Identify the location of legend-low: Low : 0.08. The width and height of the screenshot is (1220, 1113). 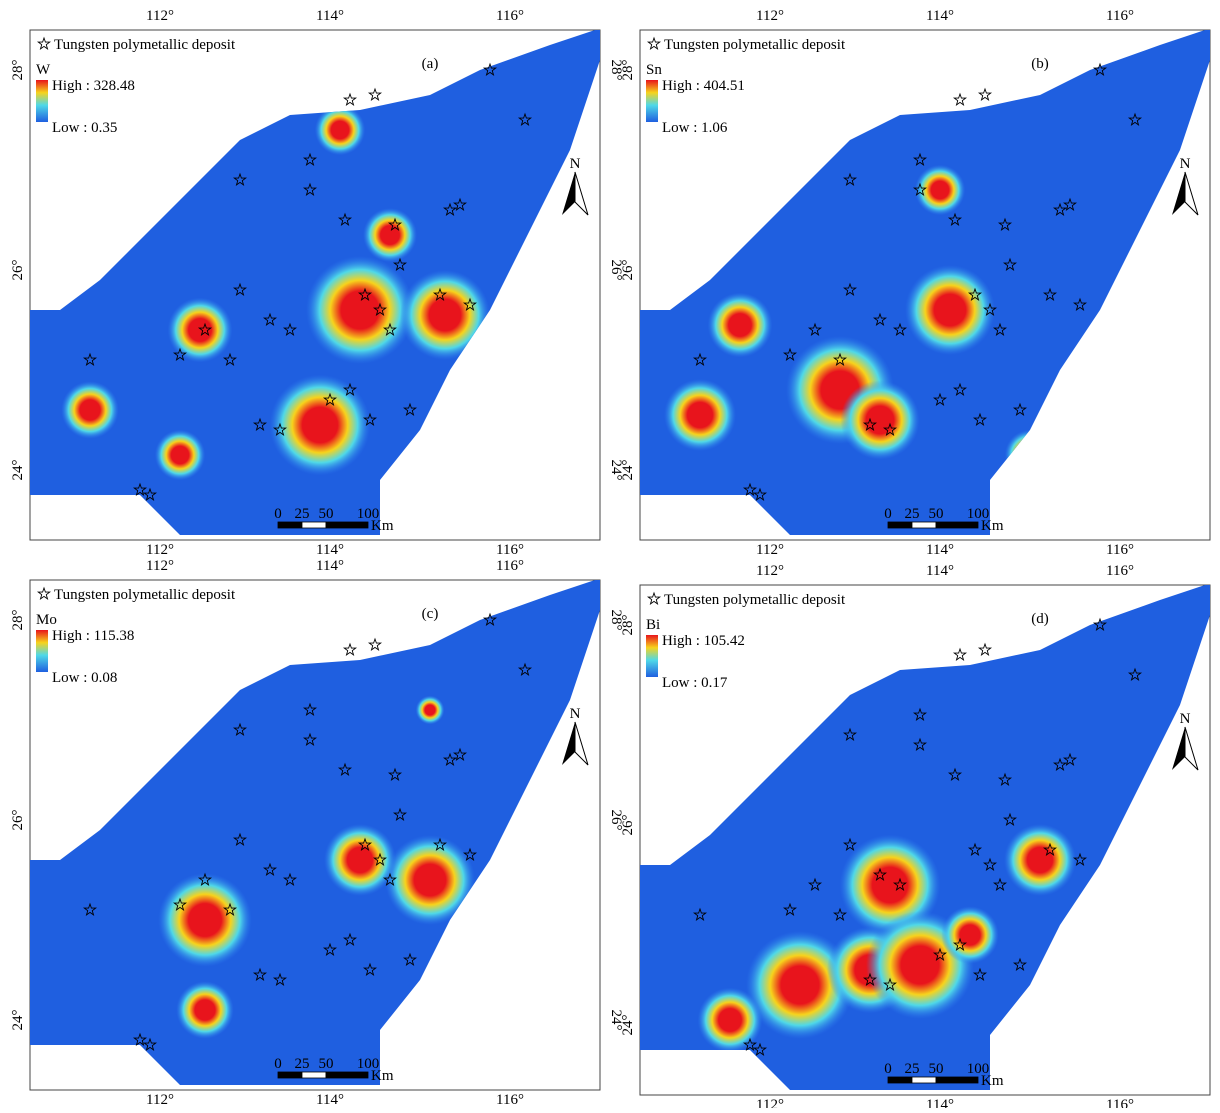
(84, 678).